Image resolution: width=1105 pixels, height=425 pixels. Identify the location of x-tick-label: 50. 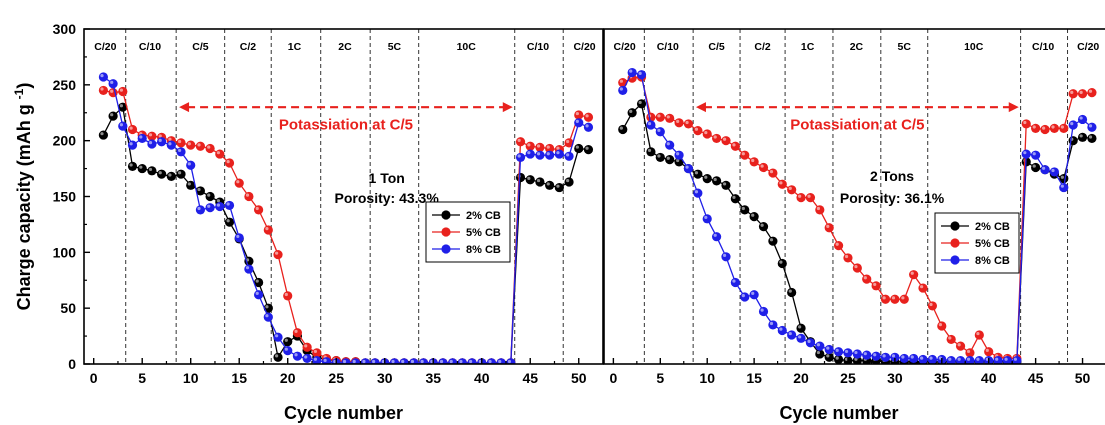
(1083, 378).